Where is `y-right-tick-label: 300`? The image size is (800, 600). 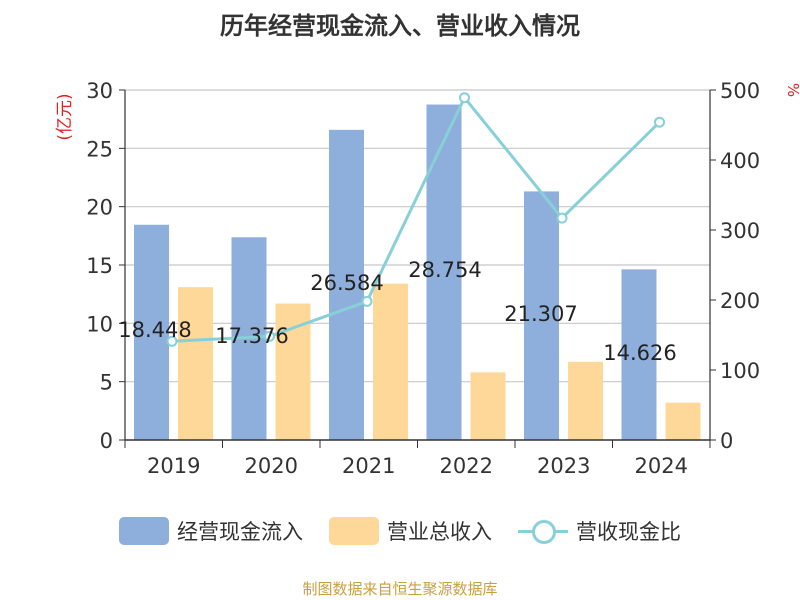
y-right-tick-label: 300 is located at coordinates (740, 231).